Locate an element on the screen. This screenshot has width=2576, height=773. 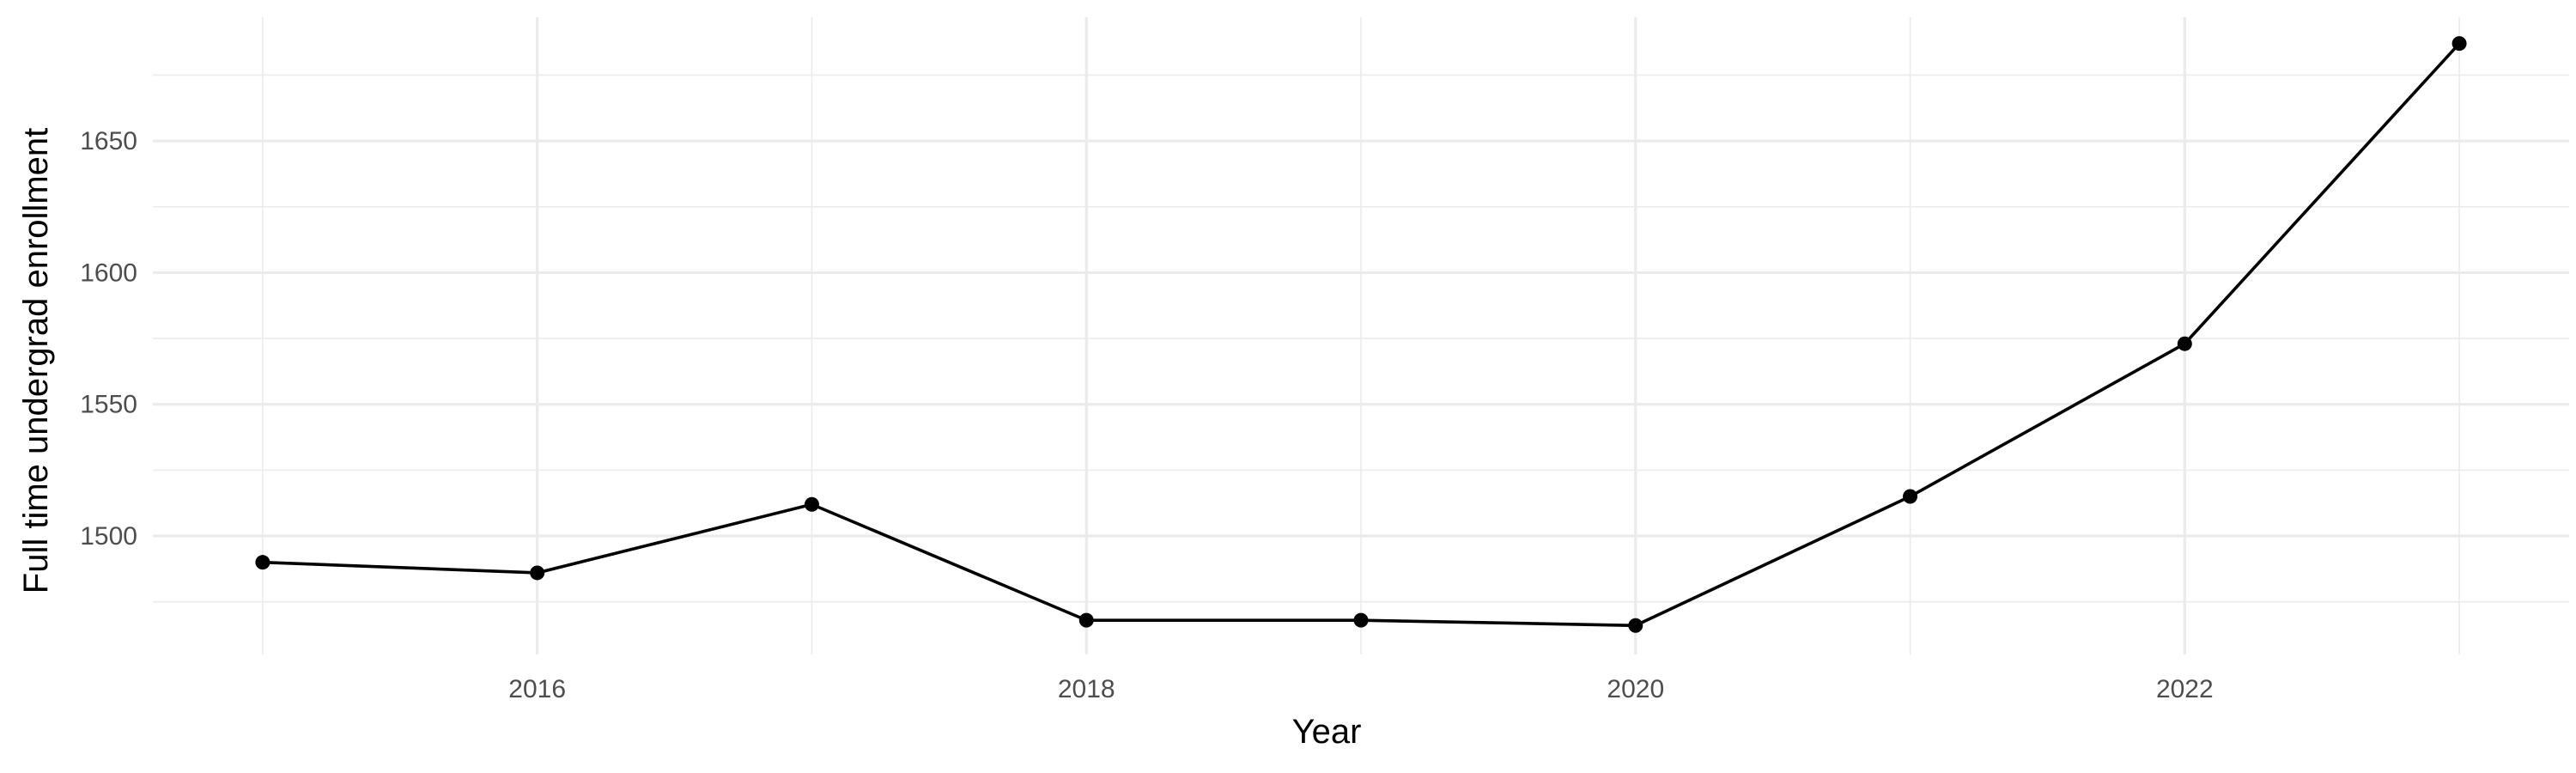
y-tick-label: 1500 is located at coordinates (109, 536).